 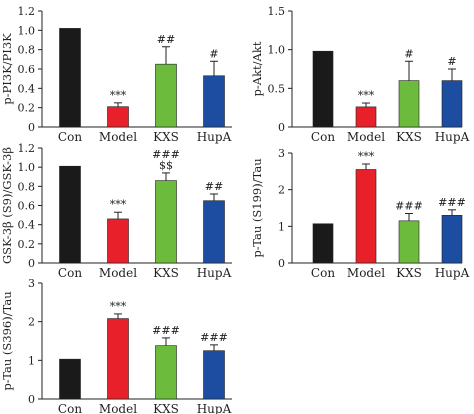 What do you see at coordinates (277, 88) in the screenshot?
I see `y-tick-label: 0.5` at bounding box center [277, 88].